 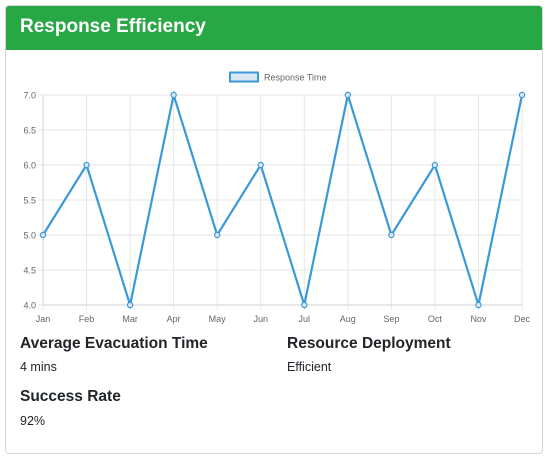 What do you see at coordinates (309, 367) in the screenshot?
I see `resource-deployment-value: Efficient` at bounding box center [309, 367].